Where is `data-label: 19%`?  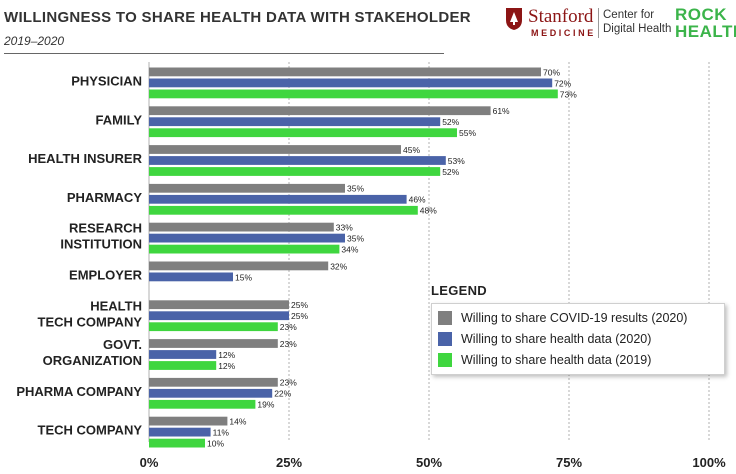 data-label: 19% is located at coordinates (265, 405).